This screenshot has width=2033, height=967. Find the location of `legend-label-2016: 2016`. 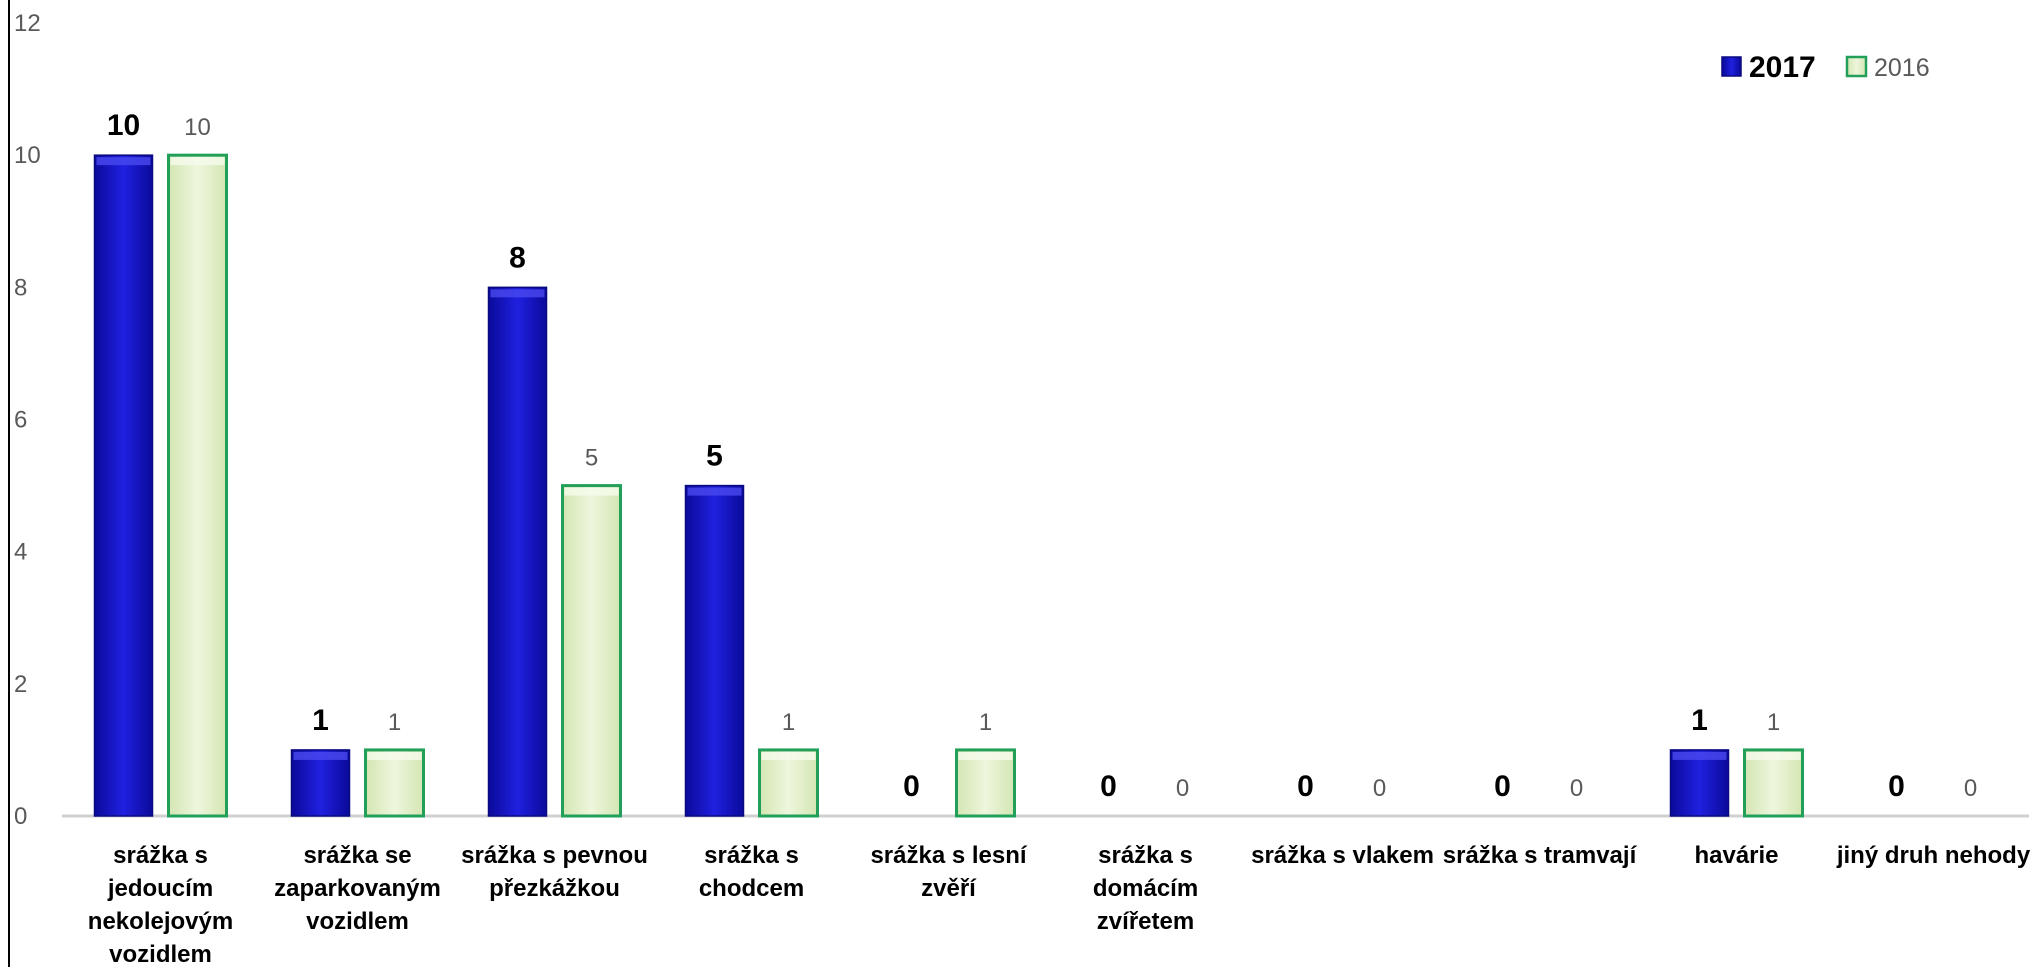

legend-label-2016: 2016 is located at coordinates (1902, 68).